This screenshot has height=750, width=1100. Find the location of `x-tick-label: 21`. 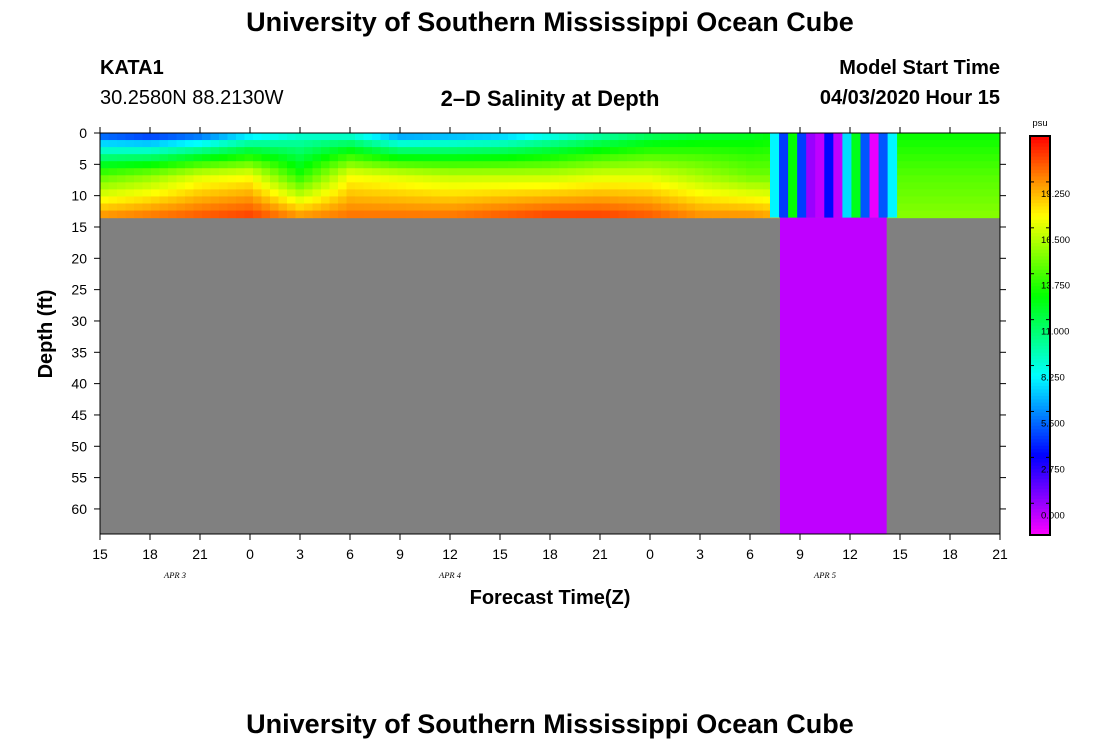

x-tick-label: 21 is located at coordinates (600, 554).